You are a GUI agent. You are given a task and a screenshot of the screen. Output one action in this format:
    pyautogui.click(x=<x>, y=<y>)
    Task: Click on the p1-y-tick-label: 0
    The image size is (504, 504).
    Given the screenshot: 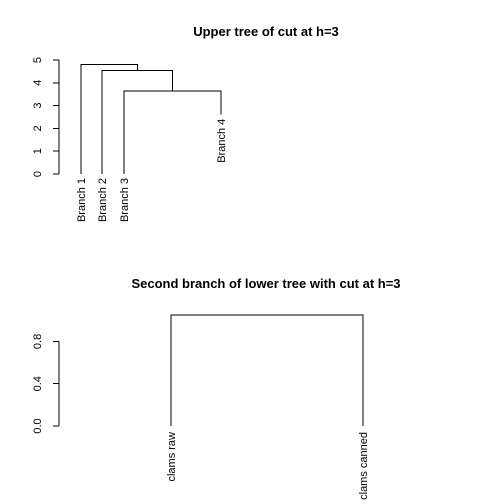 What is the action you would take?
    pyautogui.click(x=38, y=174)
    